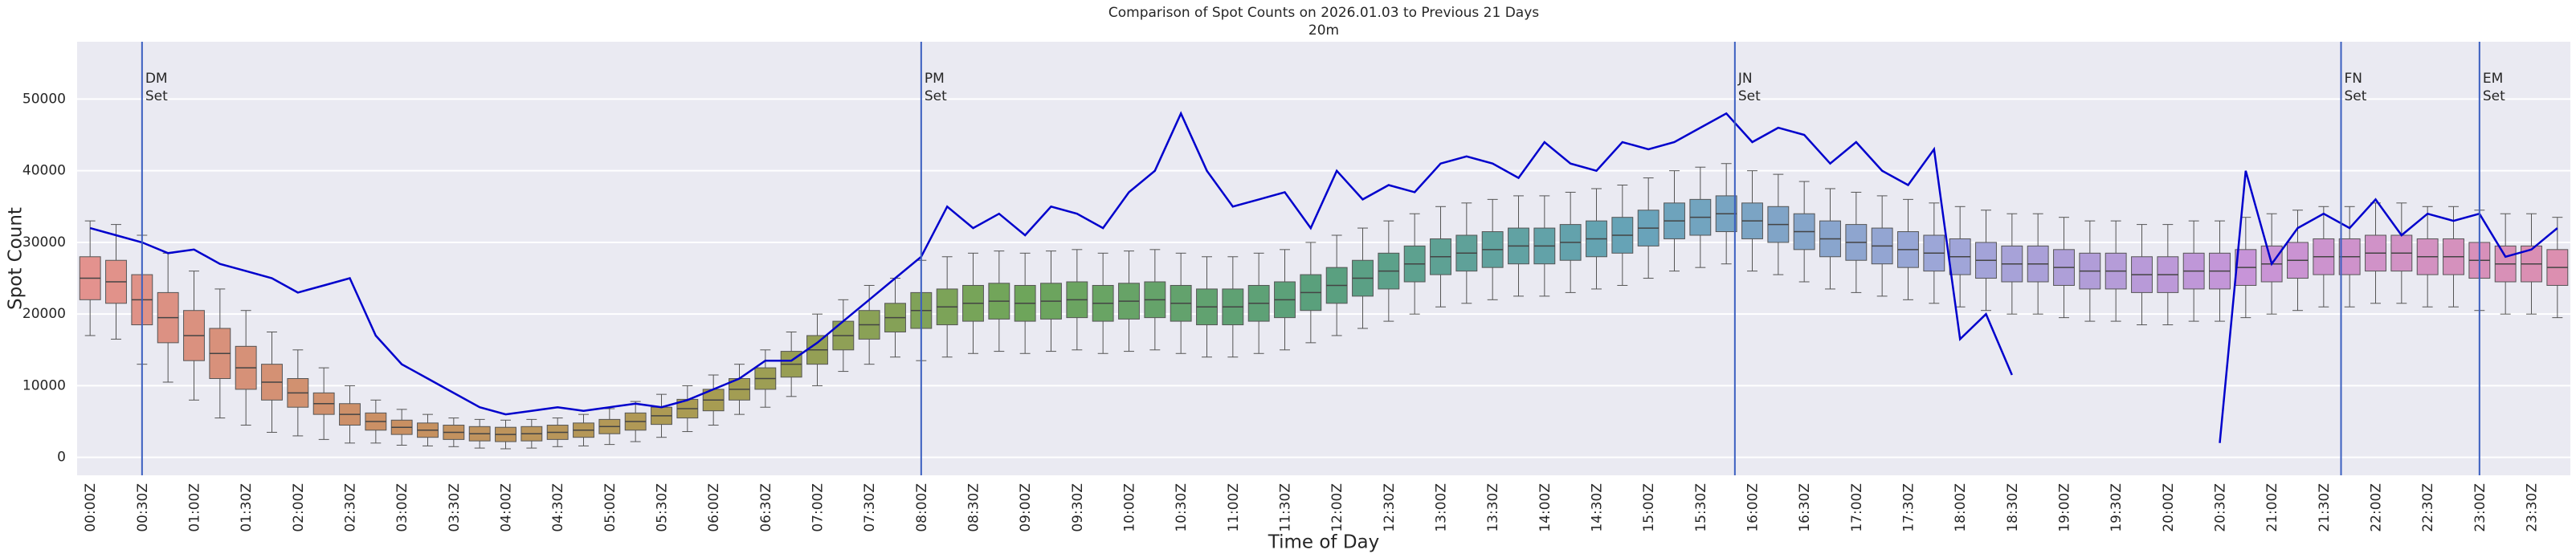 Image resolution: width=2576 pixels, height=558 pixels. Describe the element at coordinates (1649, 507) in the screenshot. I see `x-tick-label: 15:00Z` at that location.